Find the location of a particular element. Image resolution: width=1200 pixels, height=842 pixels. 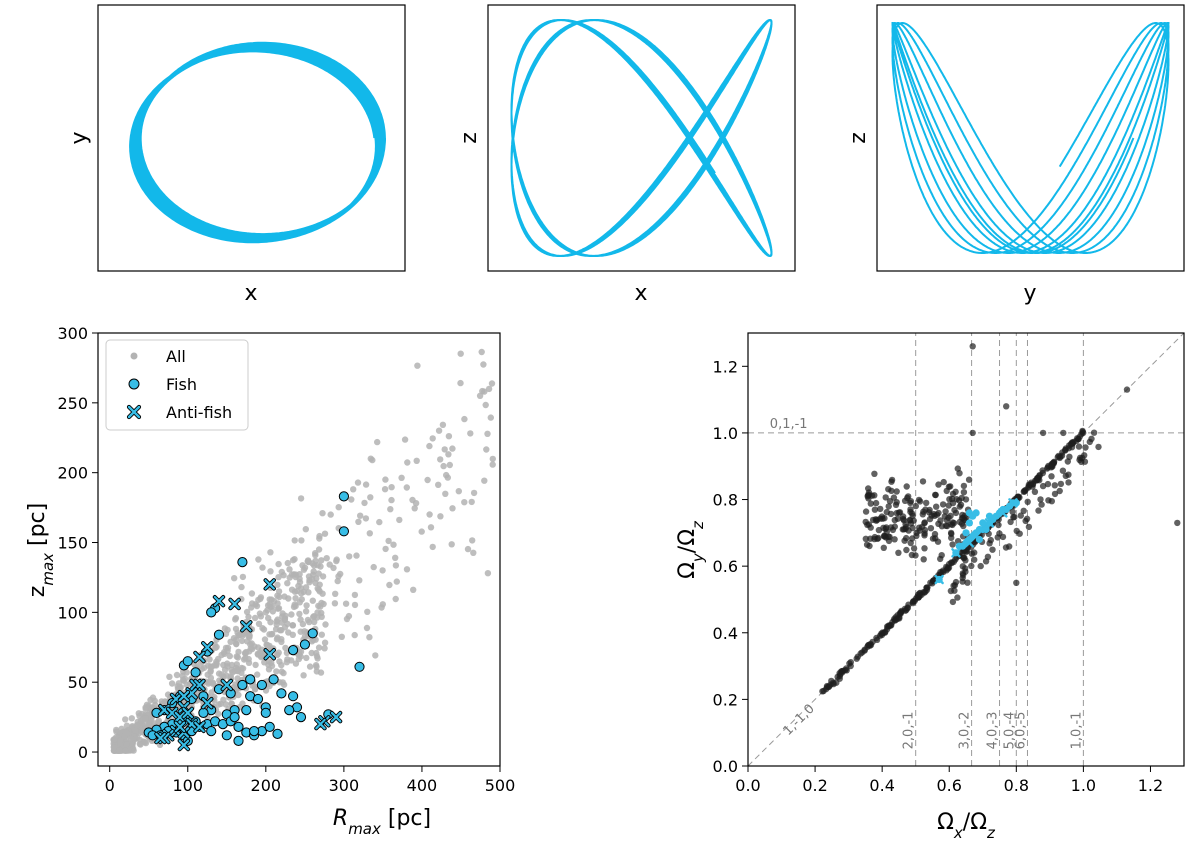

y-tick-label: 100 is located at coordinates (72, 612).